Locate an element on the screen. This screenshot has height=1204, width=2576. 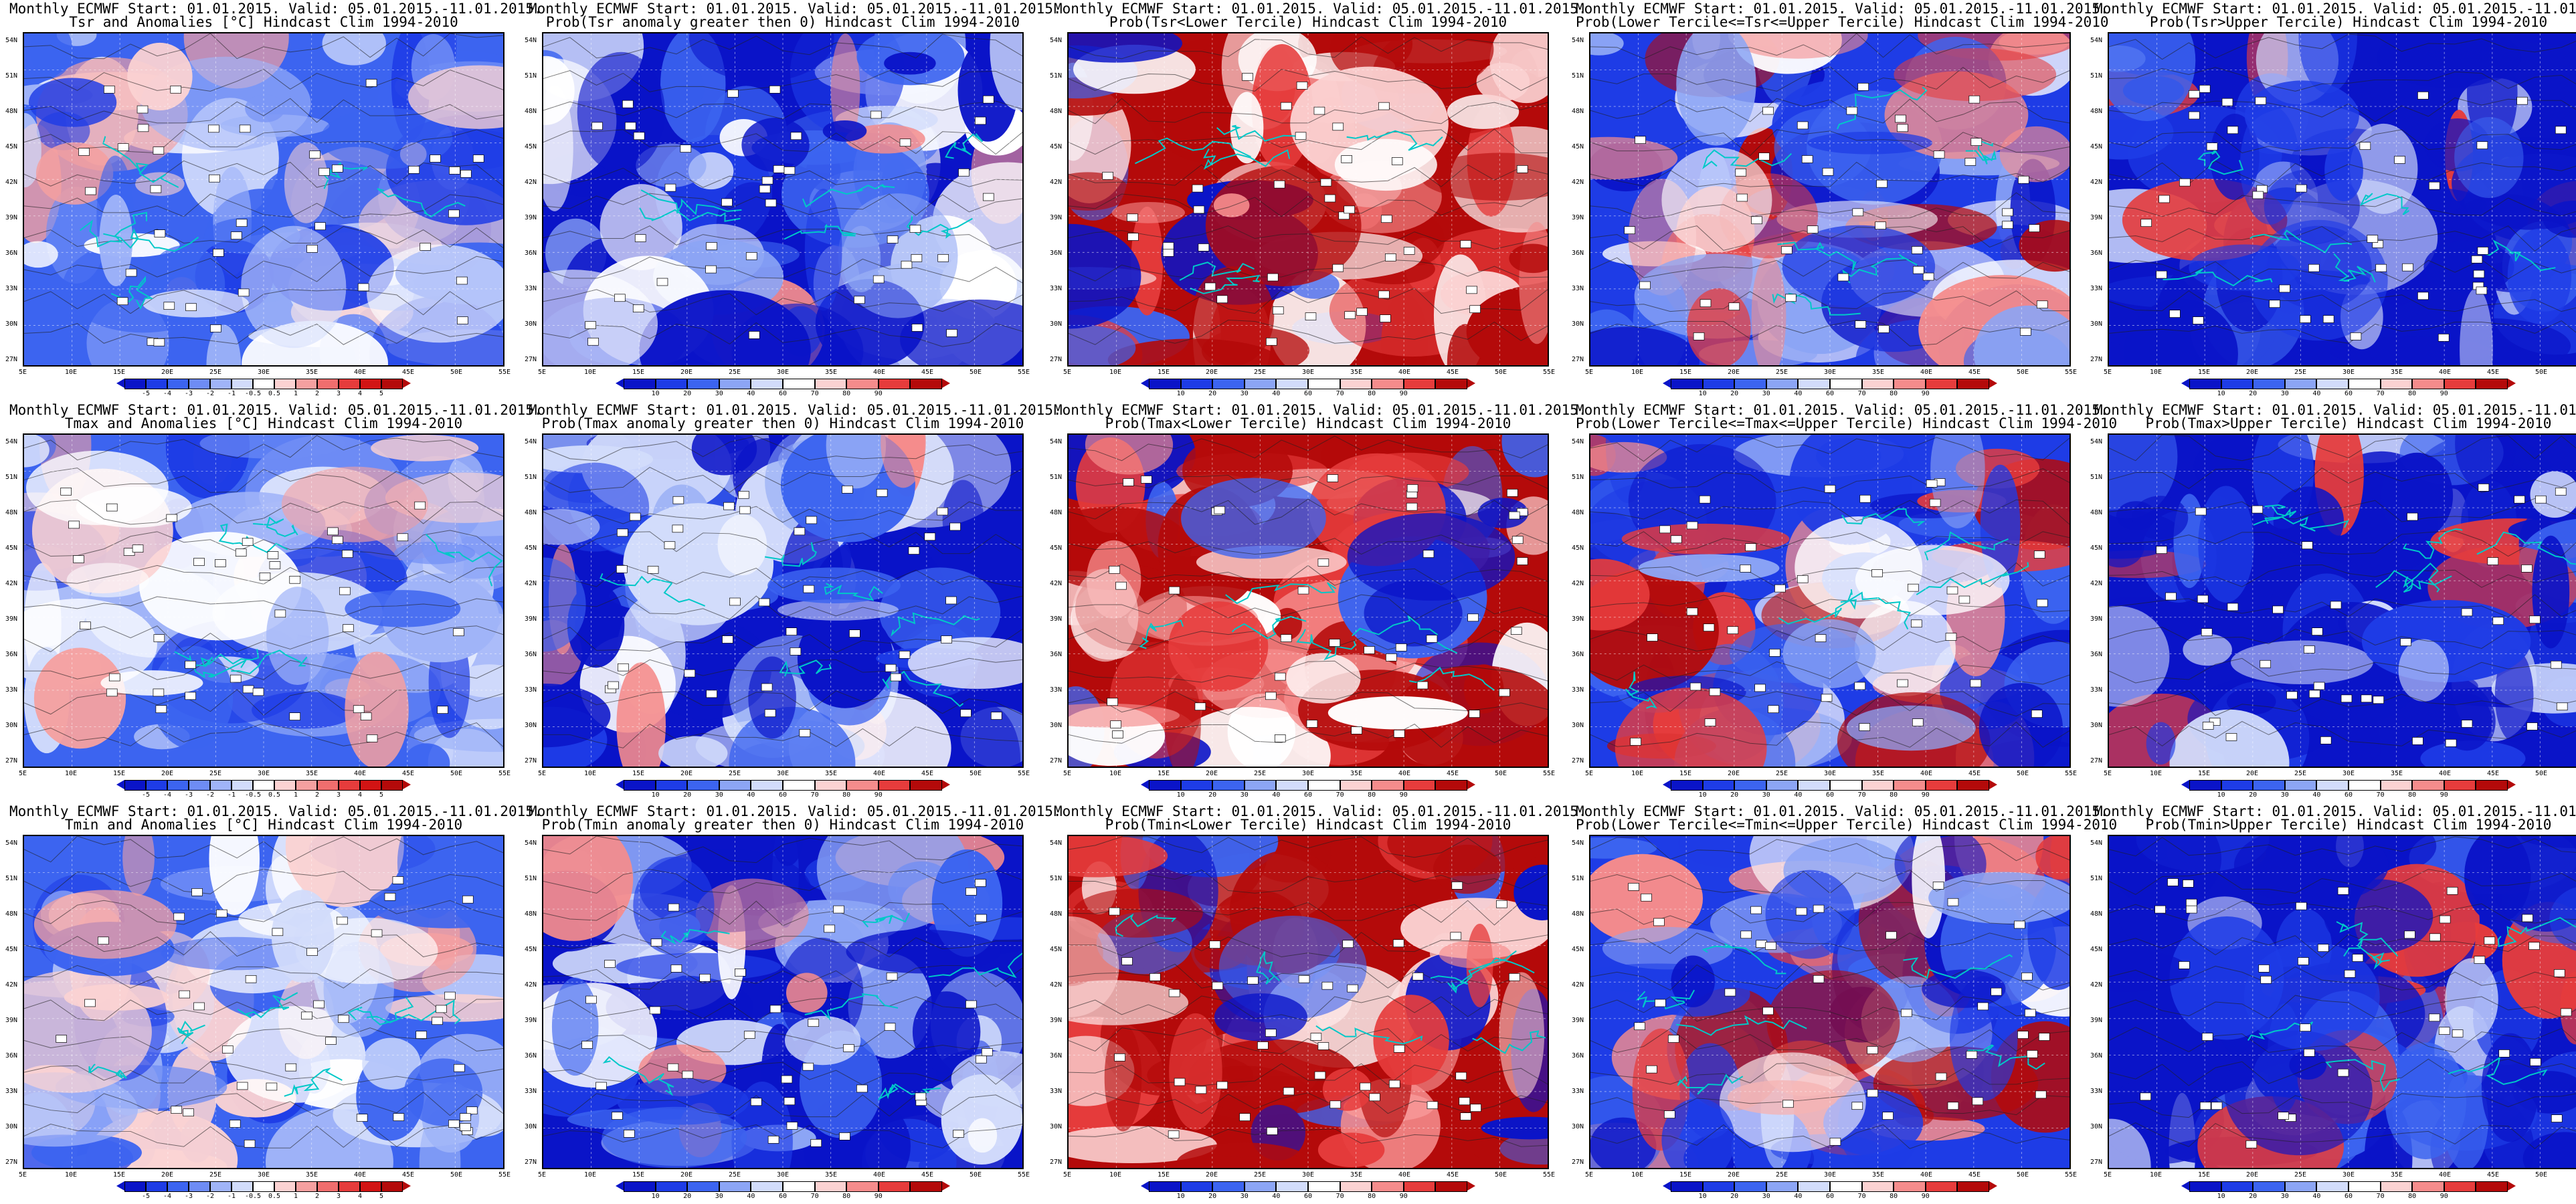
colorbar-tick-label: 10 is located at coordinates (655, 393).